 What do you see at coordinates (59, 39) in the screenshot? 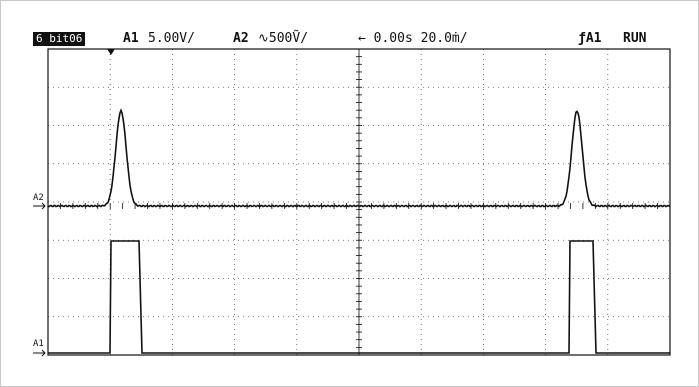
I see `setup-badge: 6 bit06` at bounding box center [59, 39].